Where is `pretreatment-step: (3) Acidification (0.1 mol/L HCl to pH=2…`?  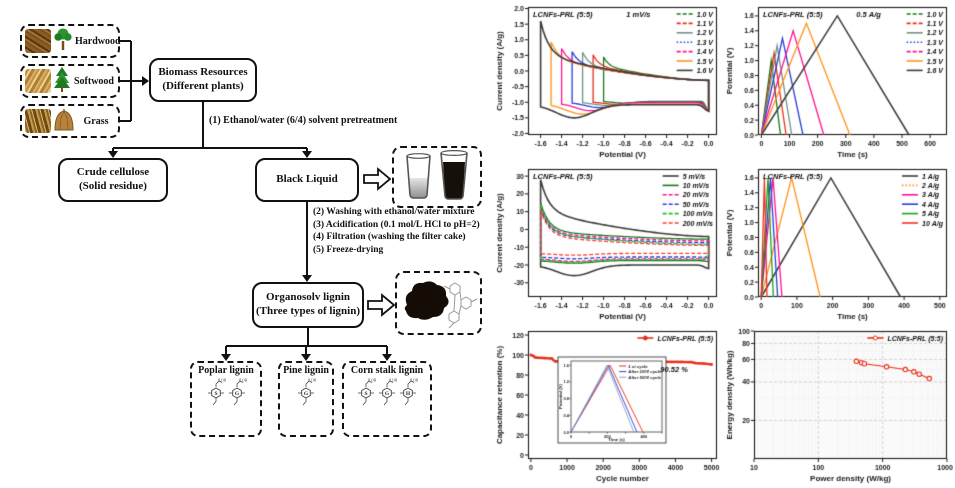 pretreatment-step: (3) Acidification (0.1 mol/L HCl to pH=2… is located at coordinates (396, 224).